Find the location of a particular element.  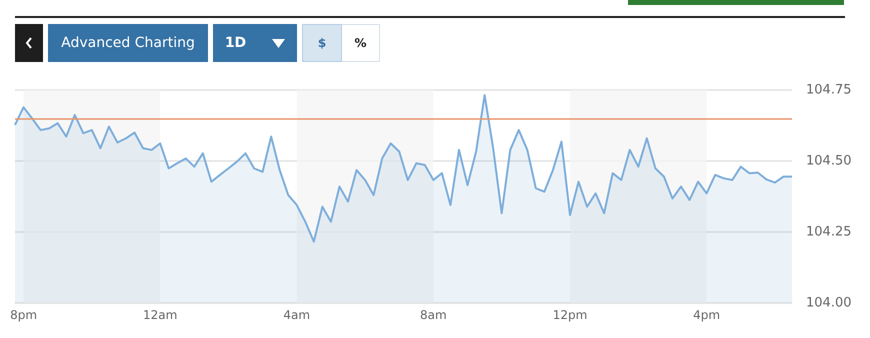

text: Advanced Charting is located at coordinates (128, 43).